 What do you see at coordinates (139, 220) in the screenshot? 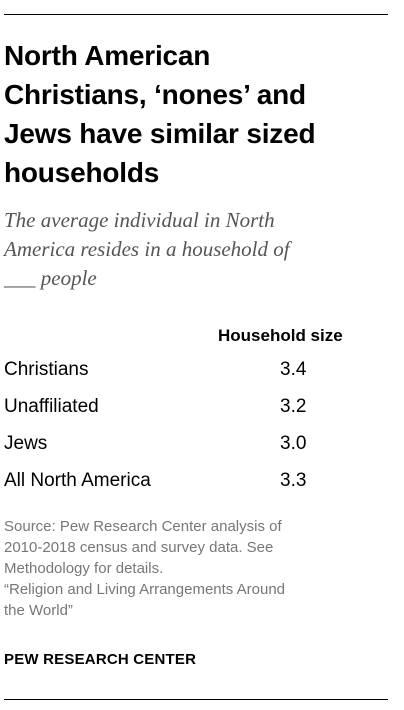
I see `subtitle-line-1: The average individual in North` at bounding box center [139, 220].